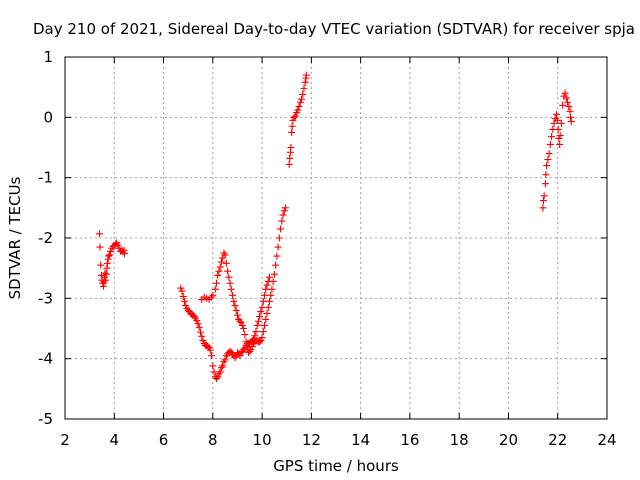 This screenshot has height=480, width=640. I want to click on x-tick-labels: 2 4 6 8 10 12 14 16 18 20 22 24, so click(338, 440).